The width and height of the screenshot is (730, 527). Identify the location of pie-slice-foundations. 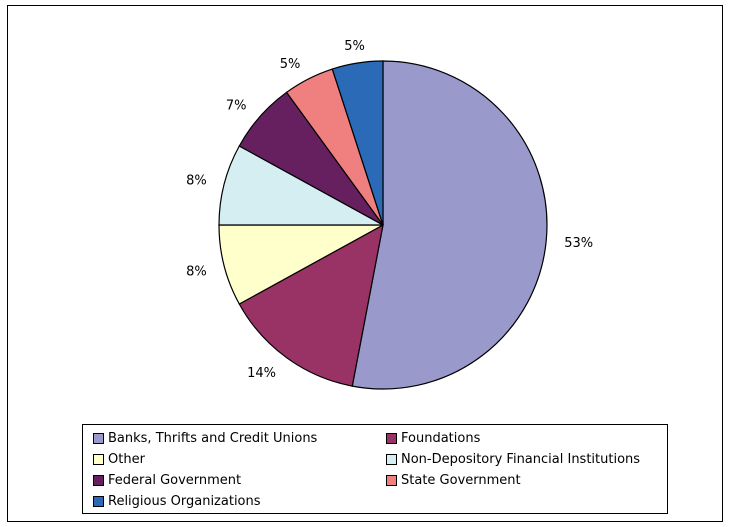
(311, 305).